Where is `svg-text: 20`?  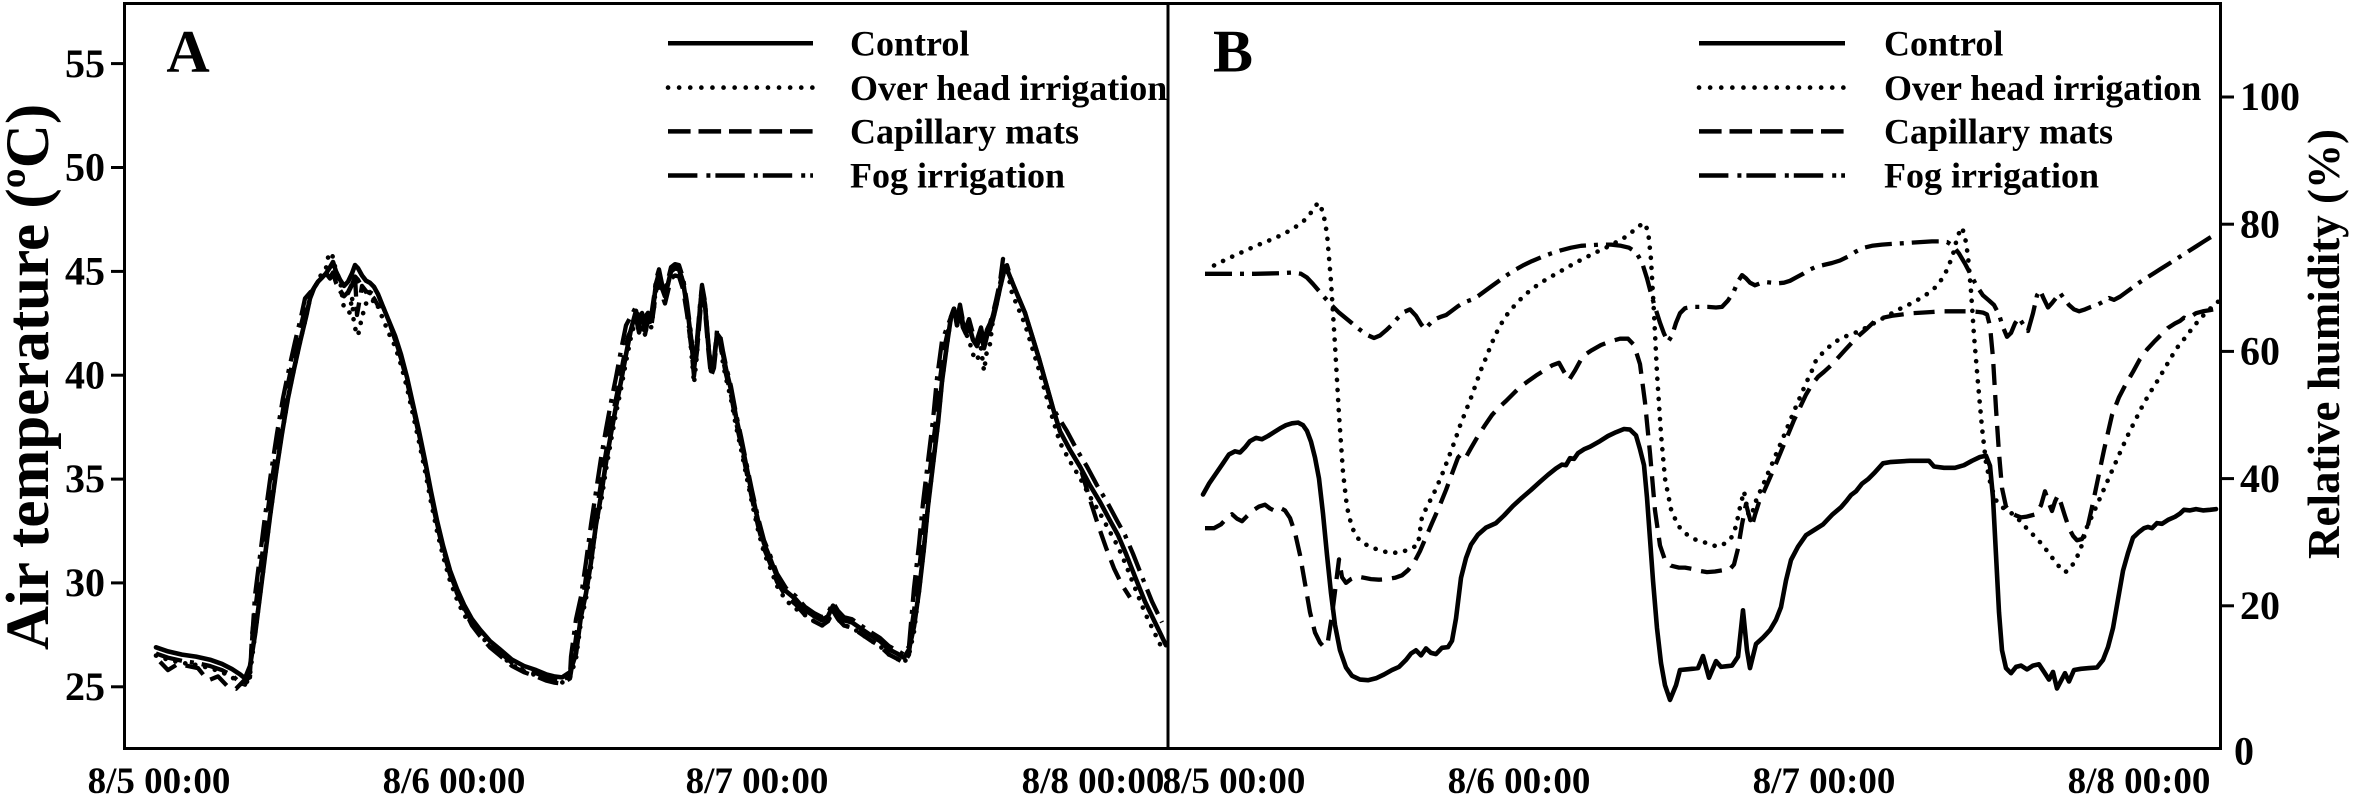 svg-text: 20 is located at coordinates (2260, 605).